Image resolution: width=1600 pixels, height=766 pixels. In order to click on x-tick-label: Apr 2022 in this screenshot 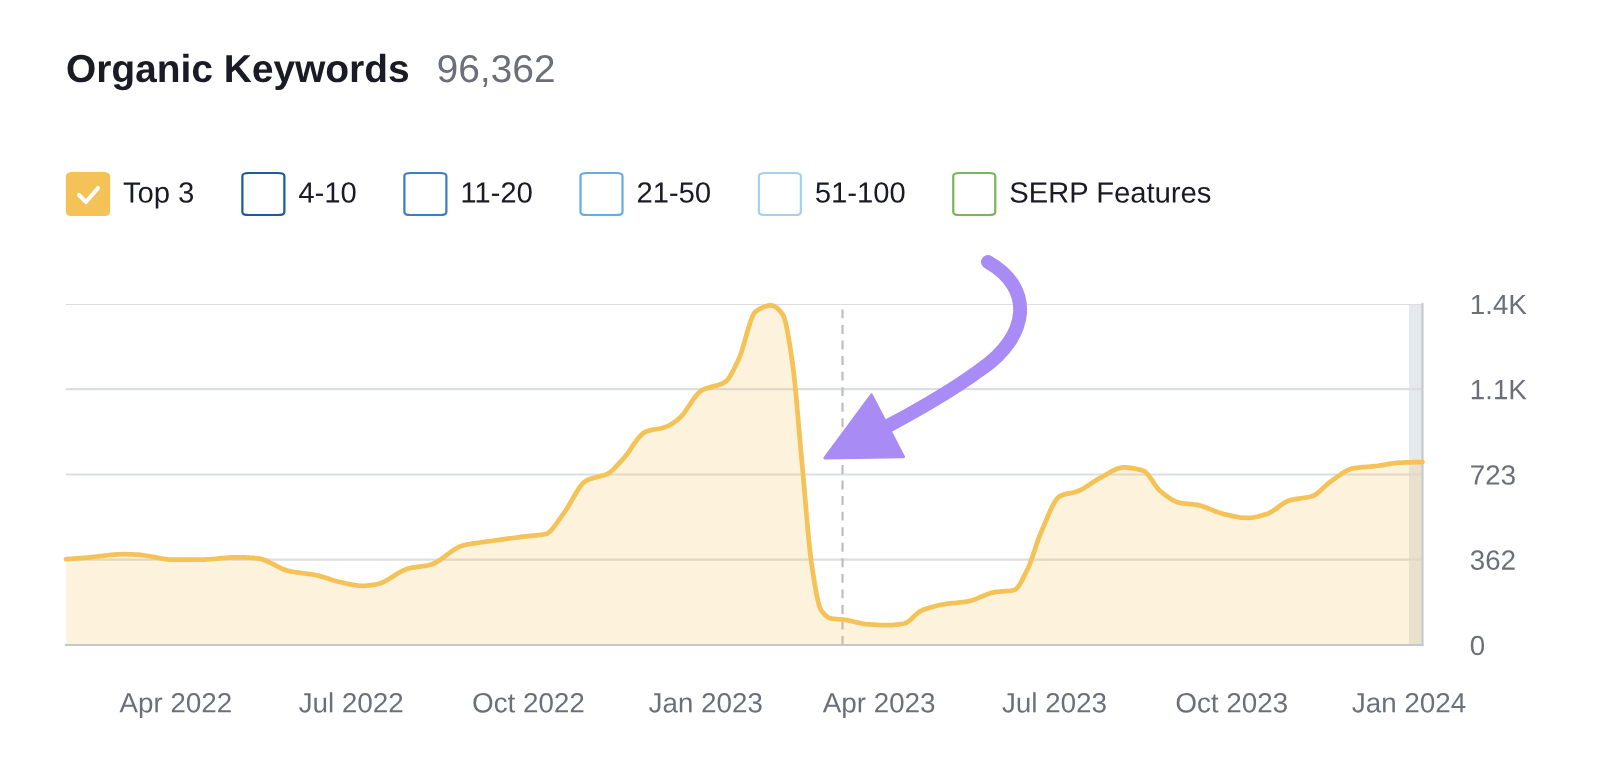, I will do `click(175, 705)`.